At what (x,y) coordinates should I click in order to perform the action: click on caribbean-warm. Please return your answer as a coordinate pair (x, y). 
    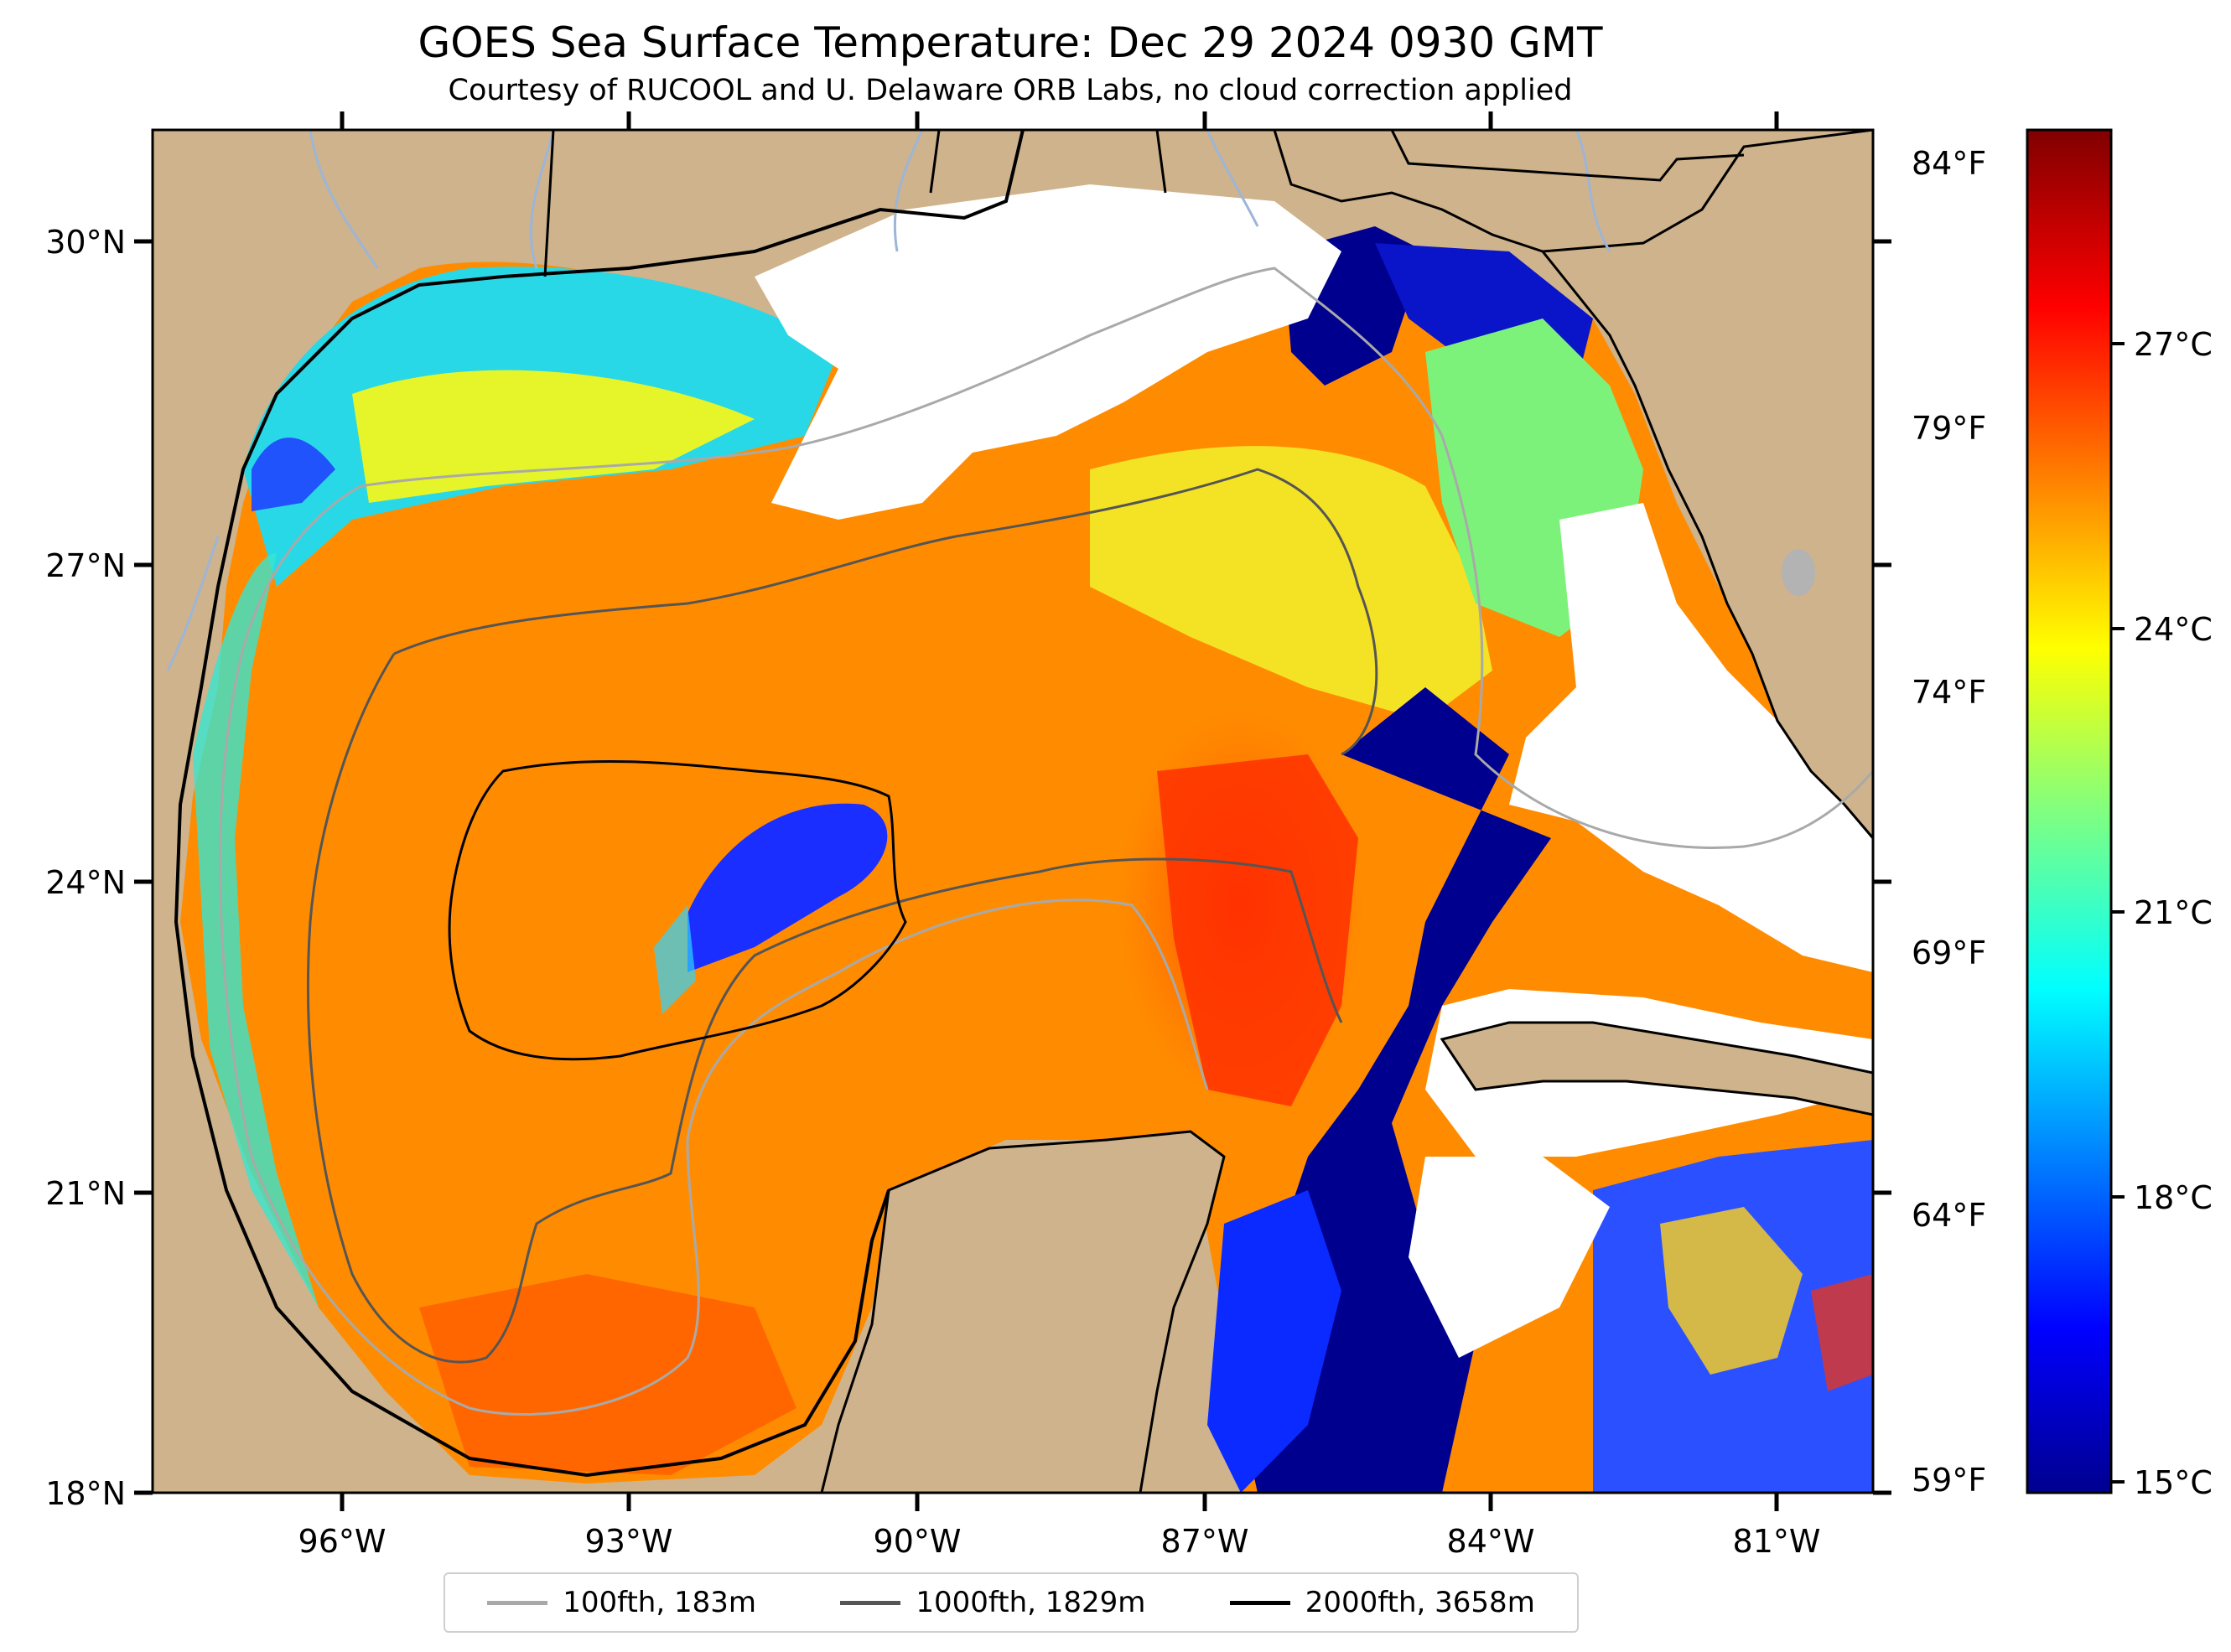
    Looking at the image, I should click on (1731, 1291).